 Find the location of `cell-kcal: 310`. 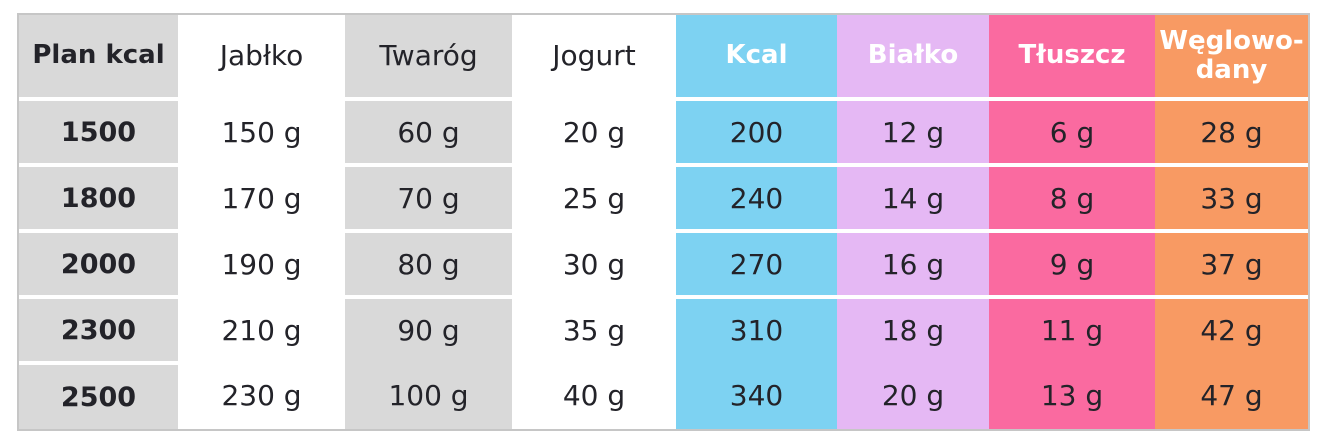

cell-kcal: 310 is located at coordinates (756, 328).